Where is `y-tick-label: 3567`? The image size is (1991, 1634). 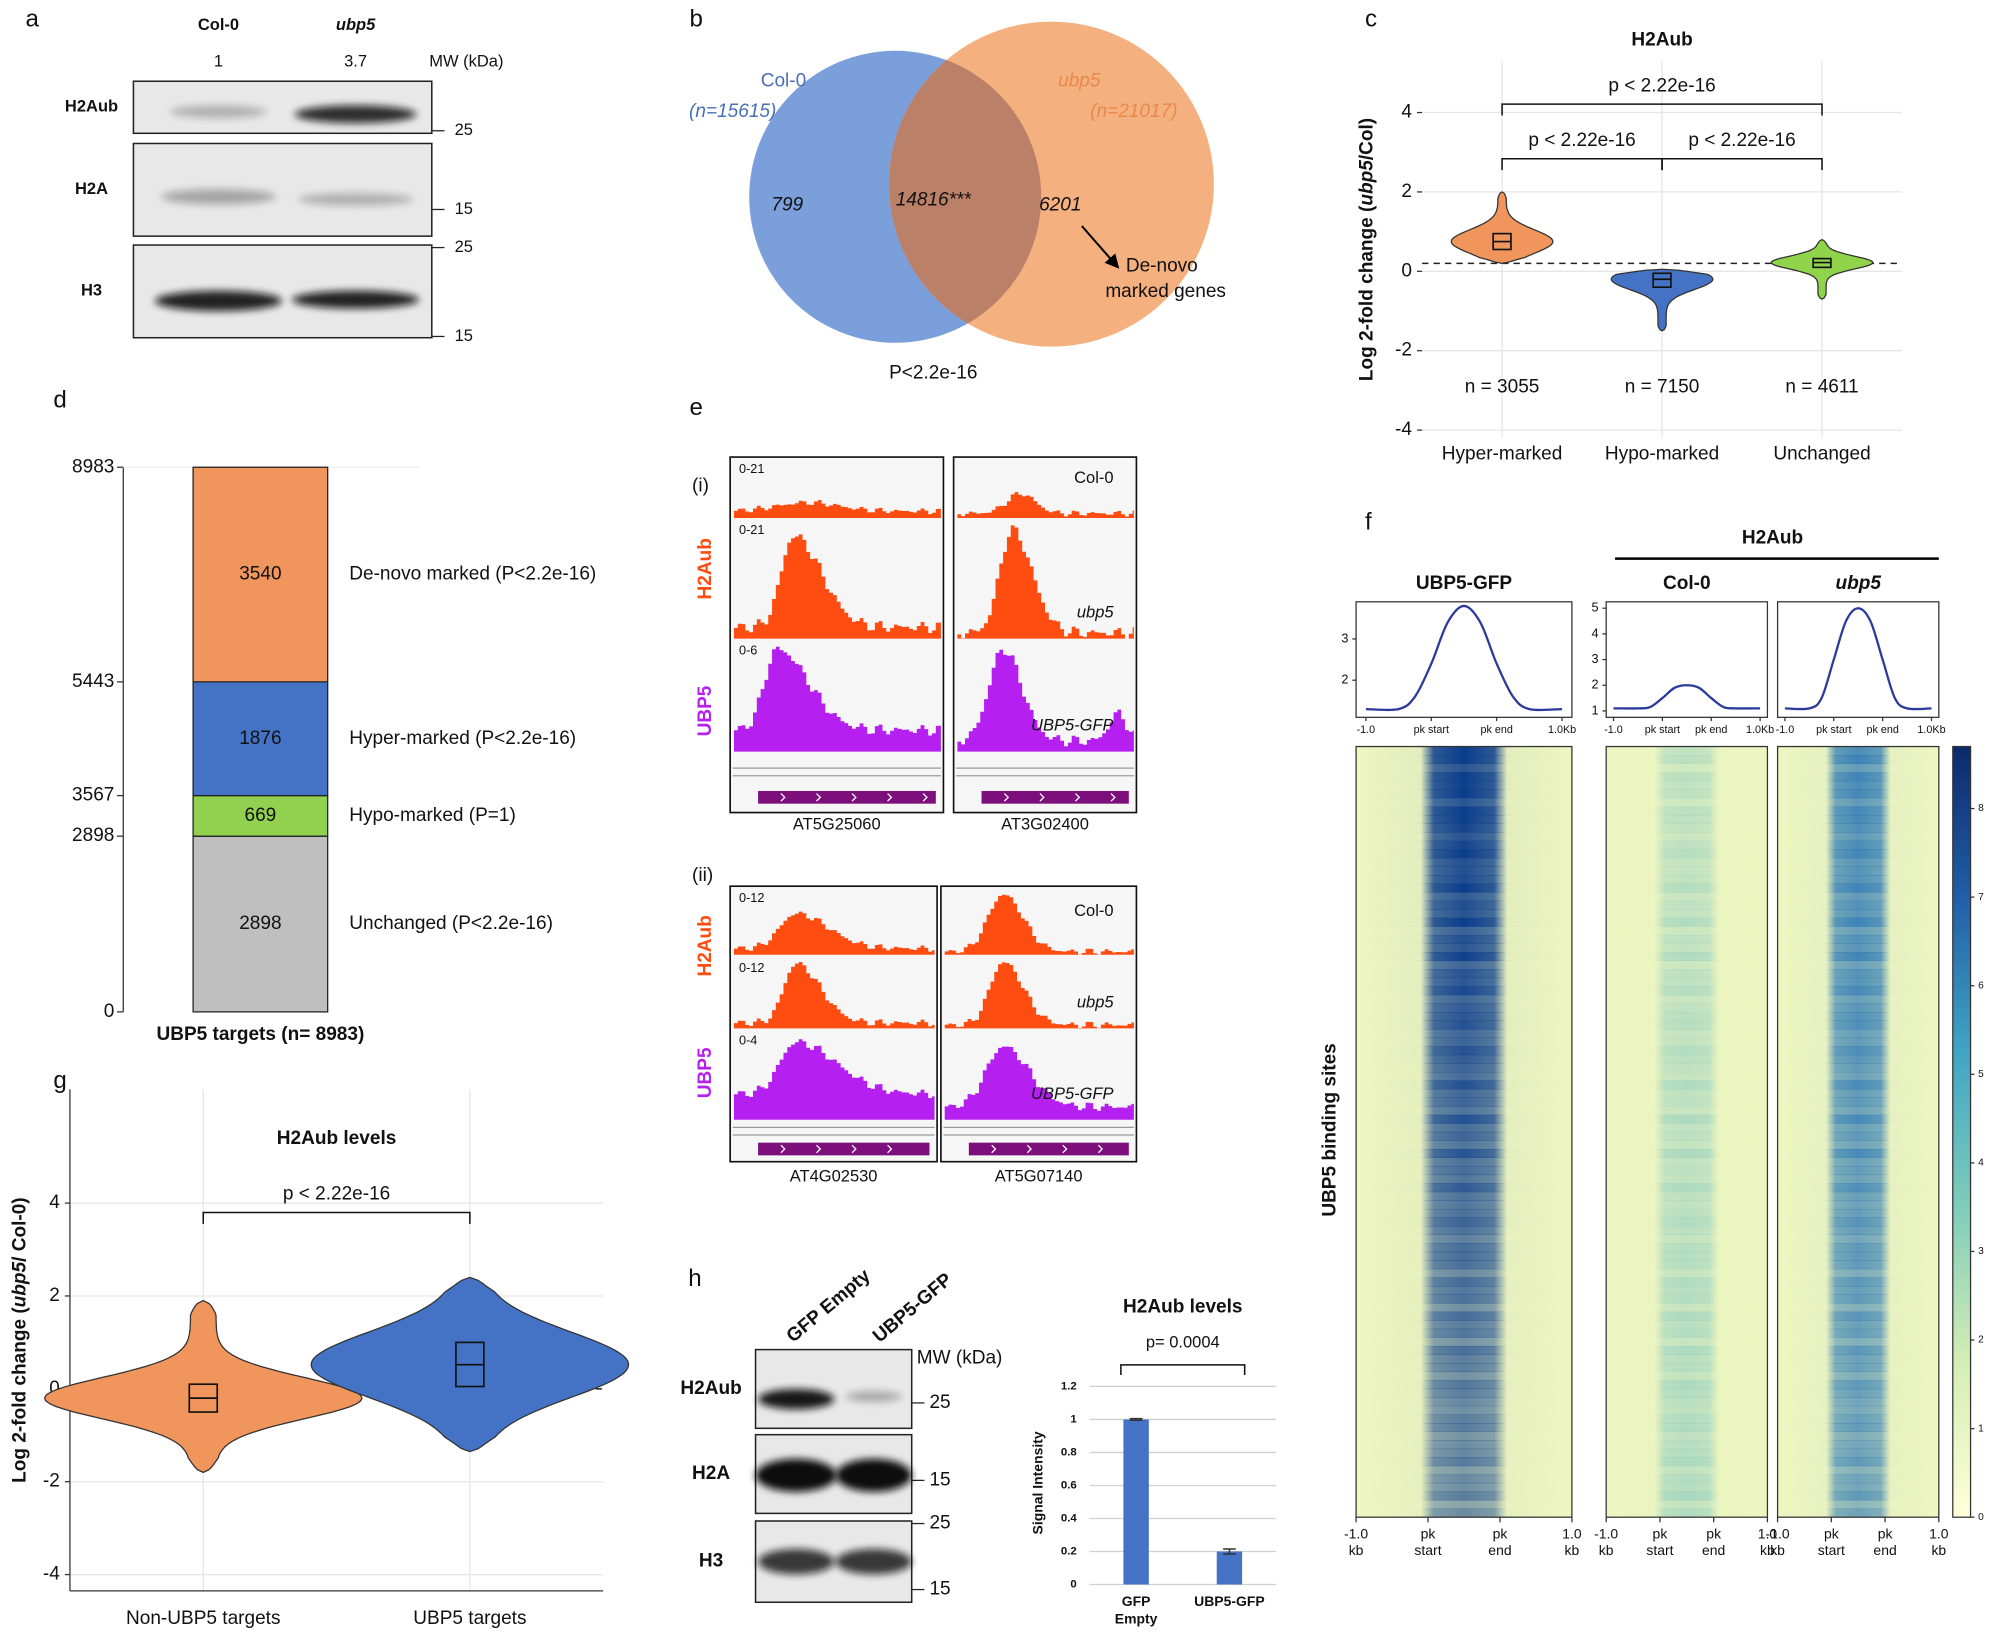 y-tick-label: 3567 is located at coordinates (93, 795).